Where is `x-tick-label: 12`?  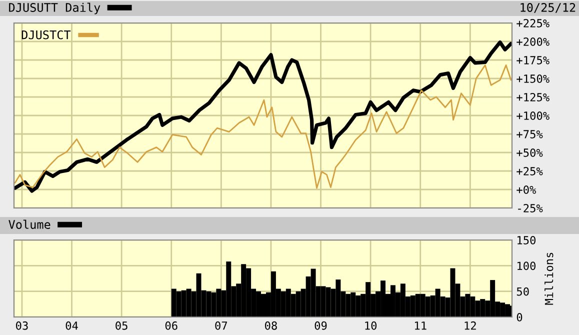 x-tick-label: 12 is located at coordinates (470, 325).